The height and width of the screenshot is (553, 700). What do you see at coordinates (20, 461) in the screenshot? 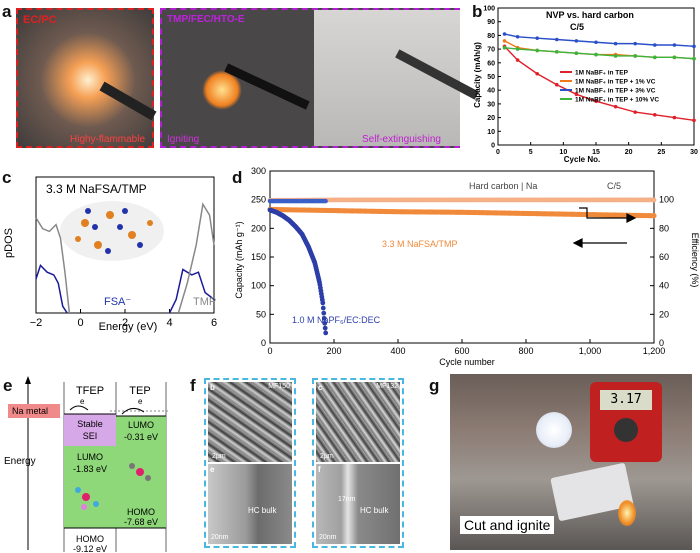
I see `e-energy: Energy` at bounding box center [20, 461].